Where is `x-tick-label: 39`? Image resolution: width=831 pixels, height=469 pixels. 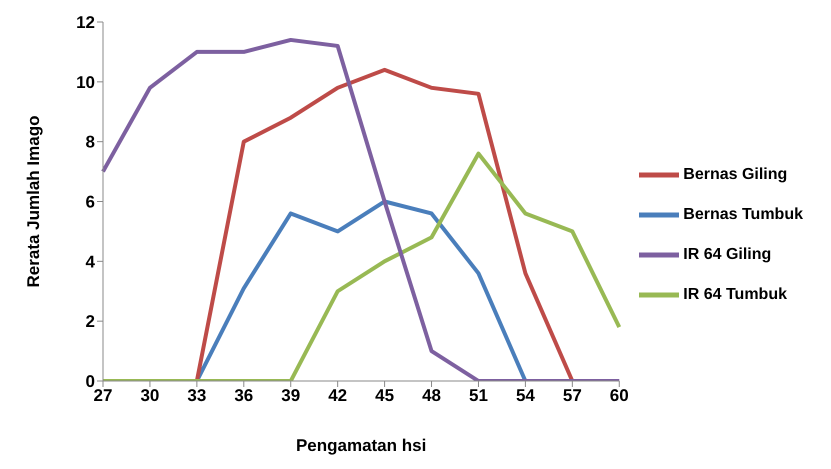
x-tick-label: 39 is located at coordinates (290, 396).